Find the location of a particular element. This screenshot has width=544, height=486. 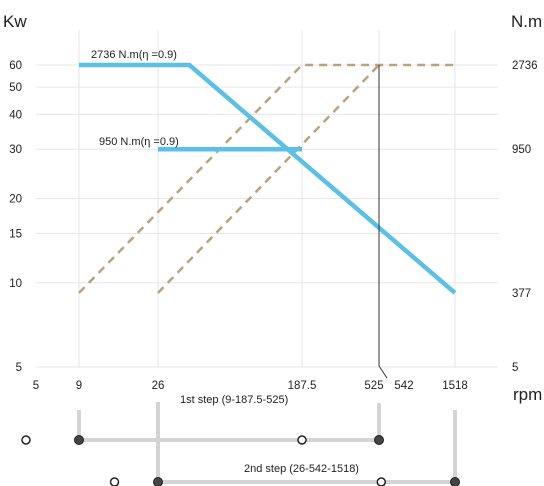

y-right-unit: N.m is located at coordinates (526, 21).